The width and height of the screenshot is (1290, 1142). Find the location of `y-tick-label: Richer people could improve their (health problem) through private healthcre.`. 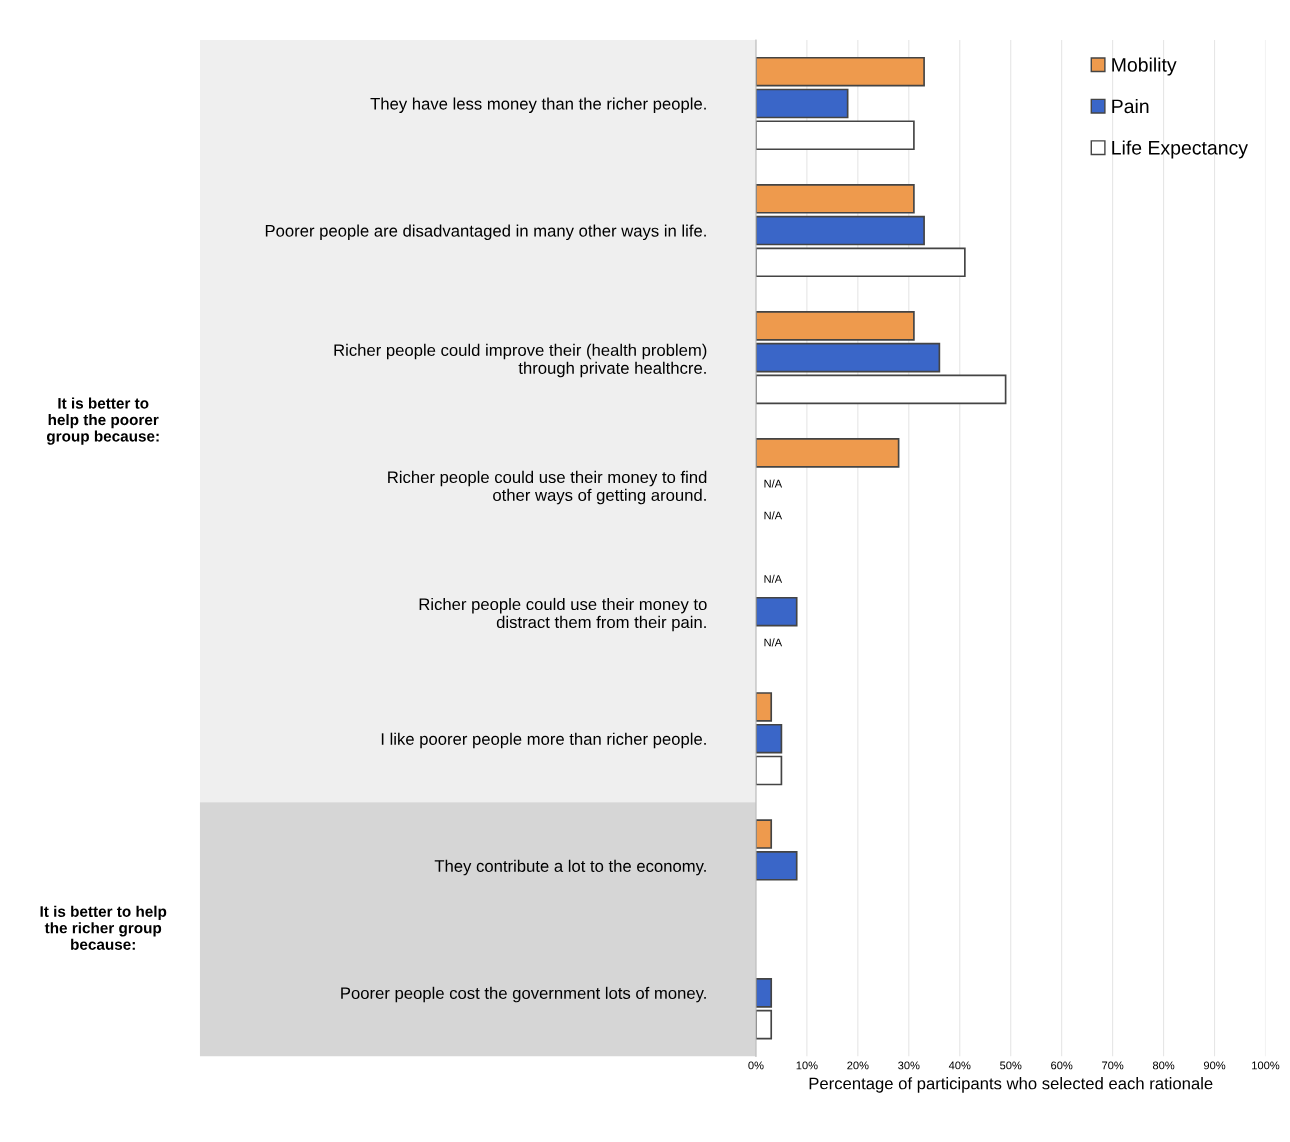

y-tick-label: Richer people could improve their (health problem) through private healthcre. is located at coordinates (520, 360).